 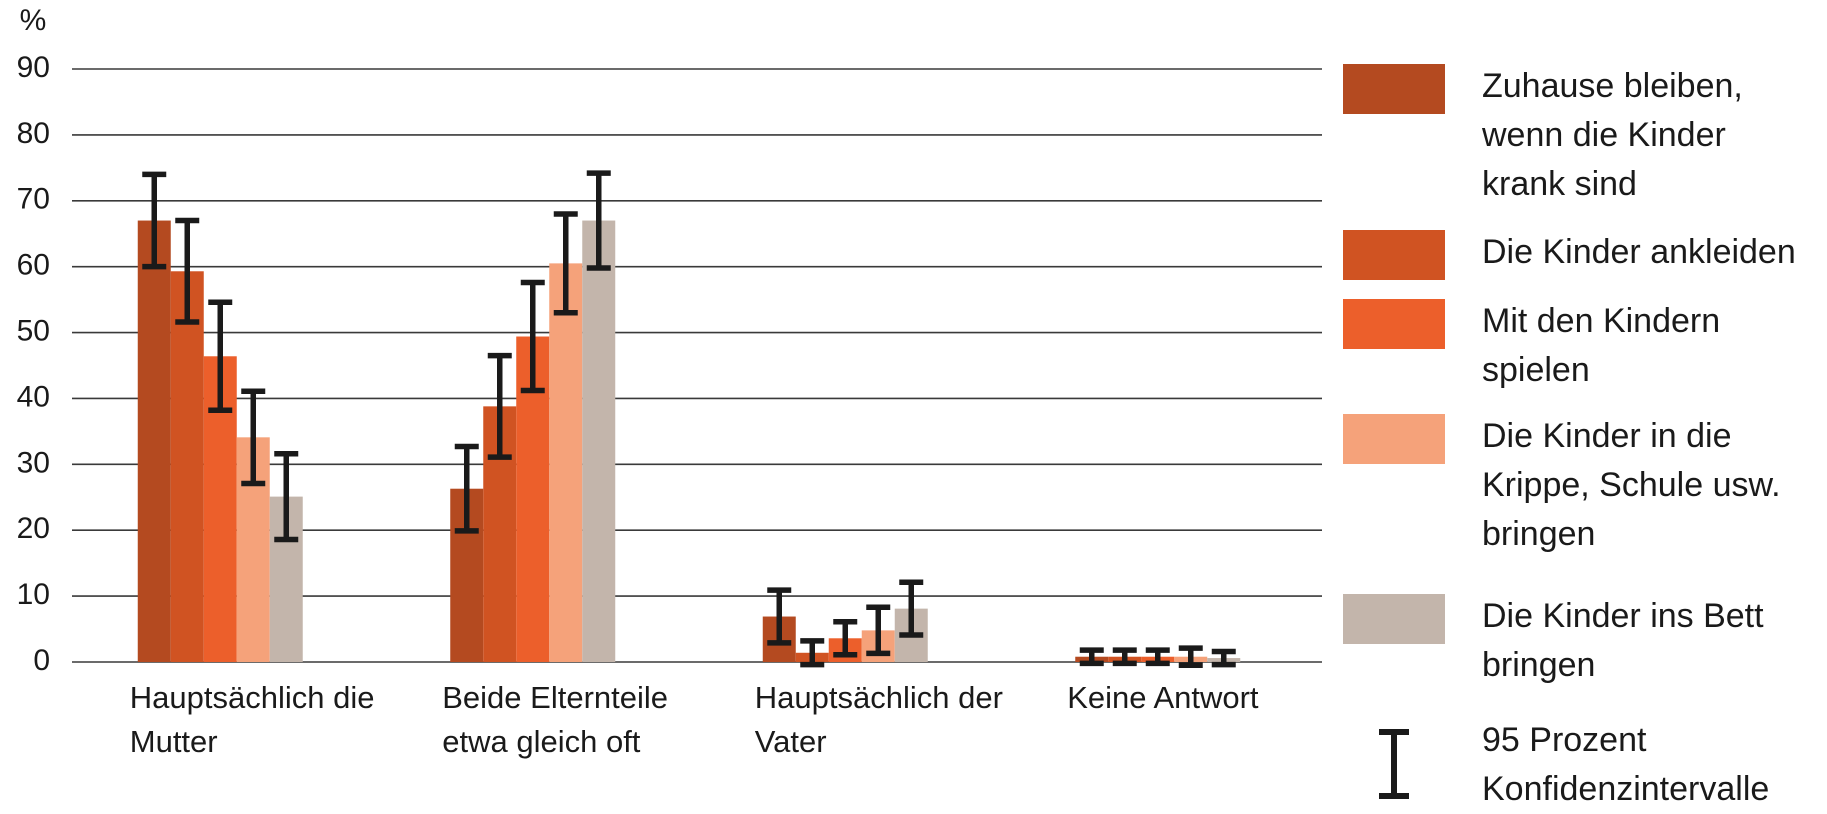 What do you see at coordinates (33, 133) in the screenshot?
I see `y-tick-label: 80` at bounding box center [33, 133].